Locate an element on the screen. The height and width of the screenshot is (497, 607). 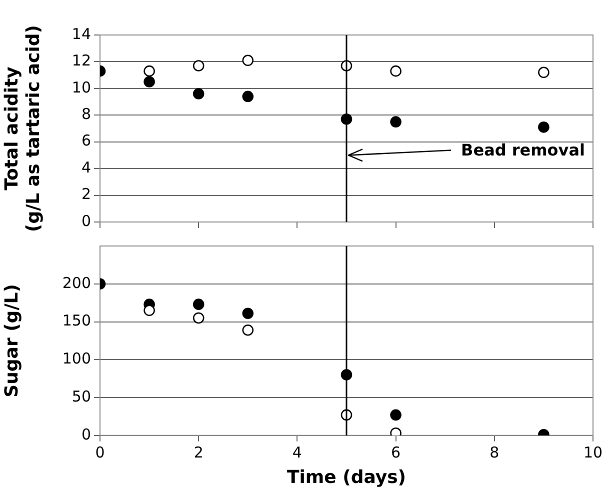
x-tick-label: 4 is located at coordinates (297, 452).